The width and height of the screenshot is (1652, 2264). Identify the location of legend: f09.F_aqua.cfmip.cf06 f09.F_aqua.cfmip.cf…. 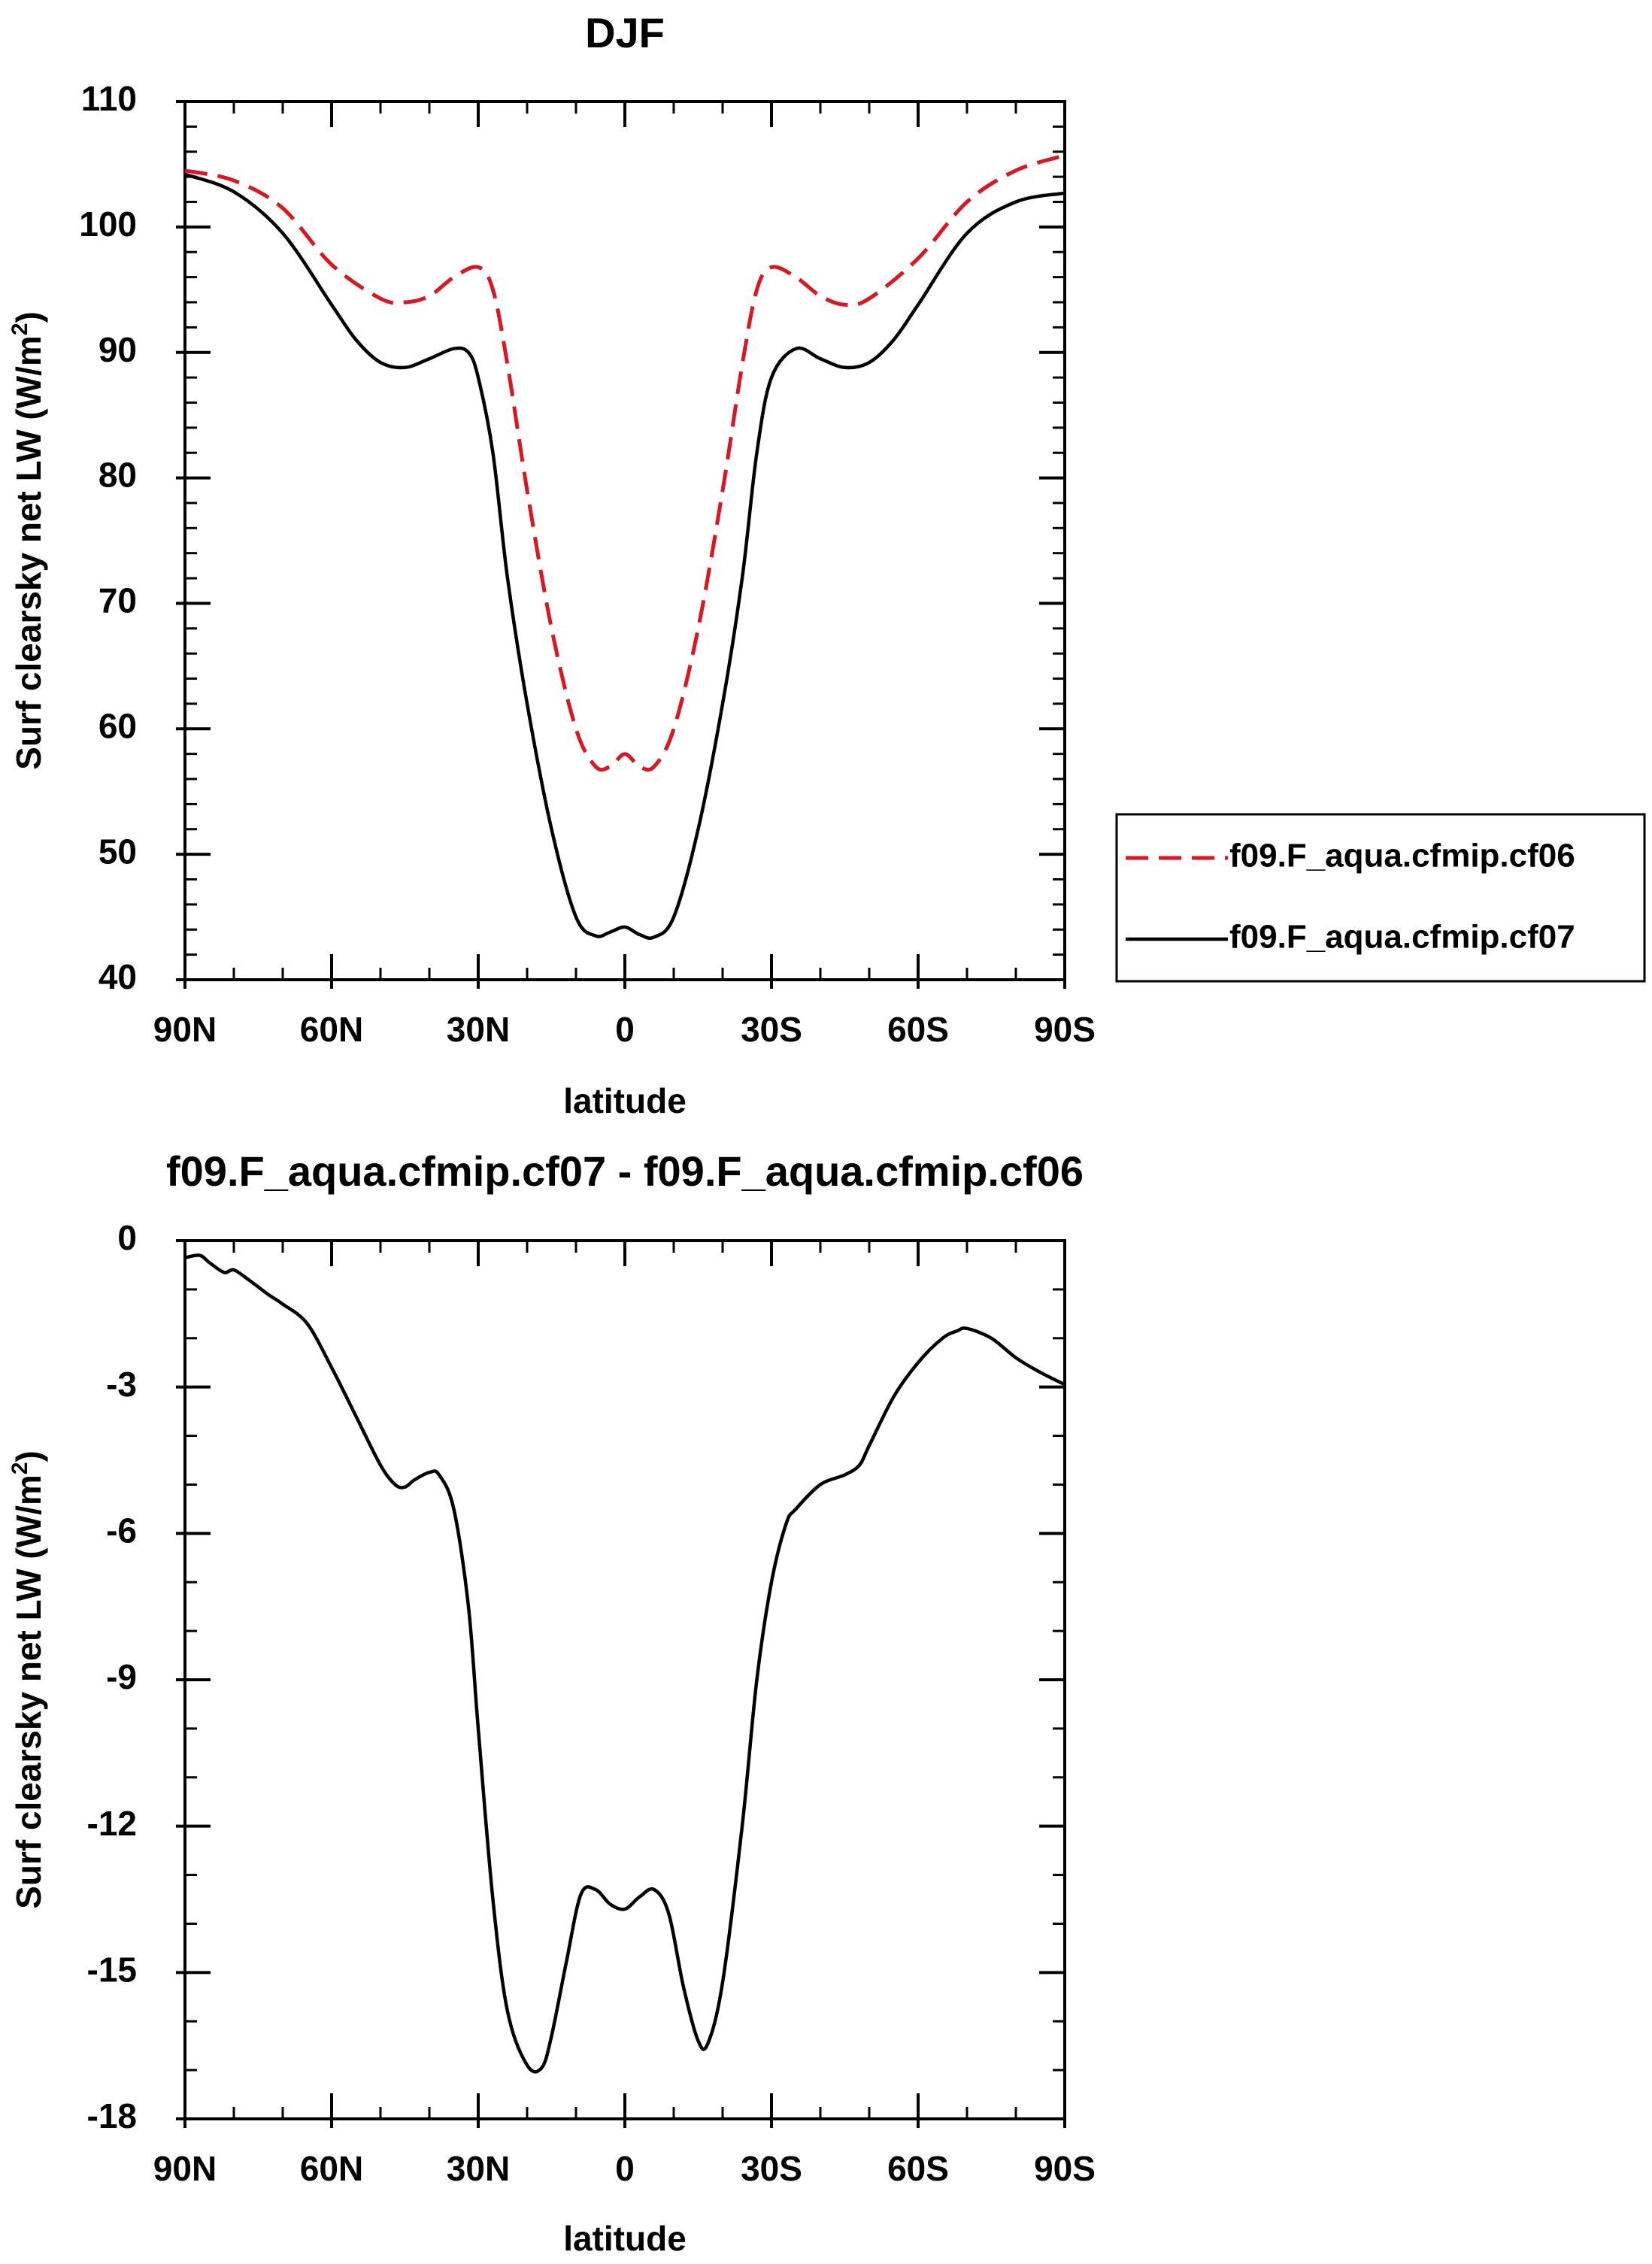
(1380, 898).